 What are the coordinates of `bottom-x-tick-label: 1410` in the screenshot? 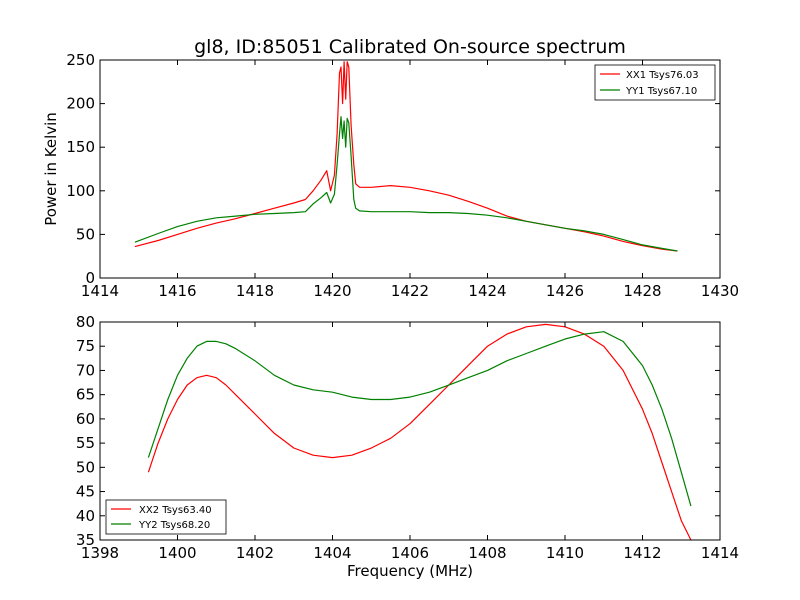 It's located at (565, 553).